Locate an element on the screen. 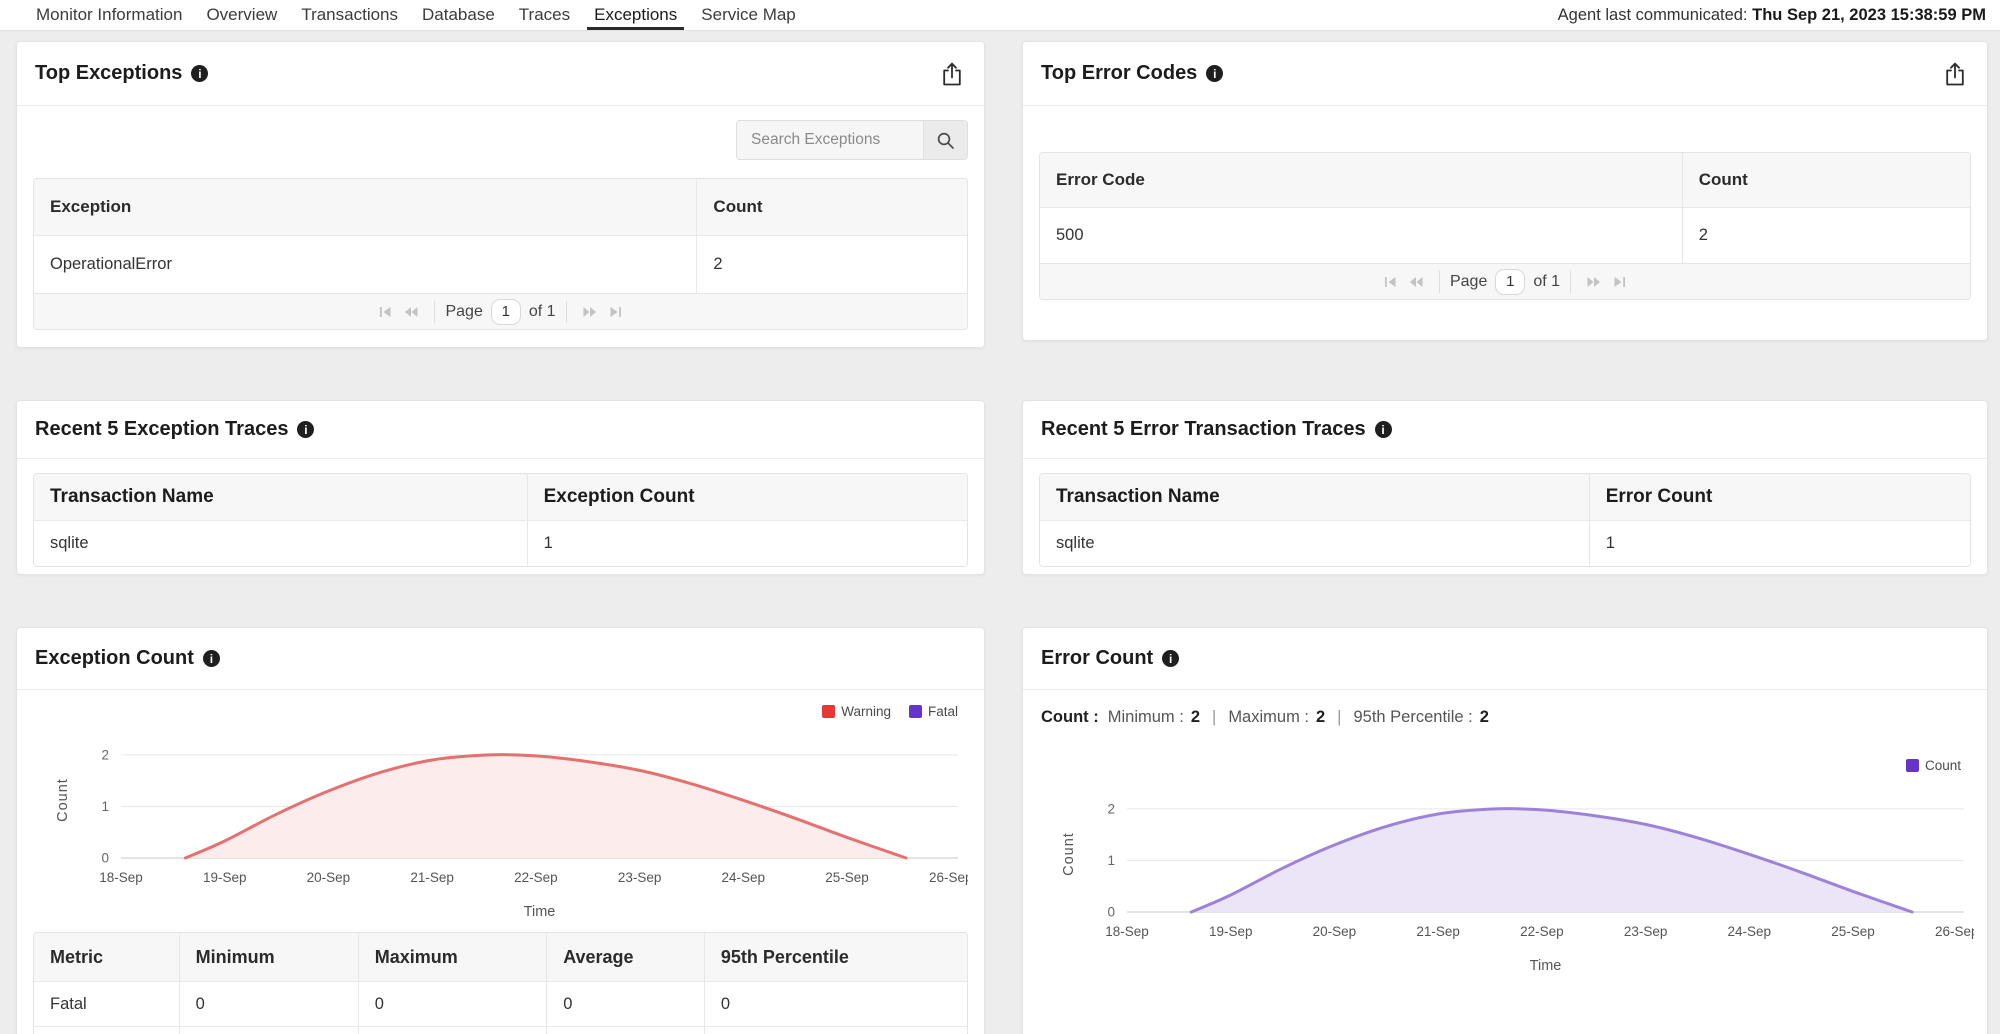 This screenshot has width=2000, height=1034. tab-service-map: Service Map is located at coordinates (748, 14).